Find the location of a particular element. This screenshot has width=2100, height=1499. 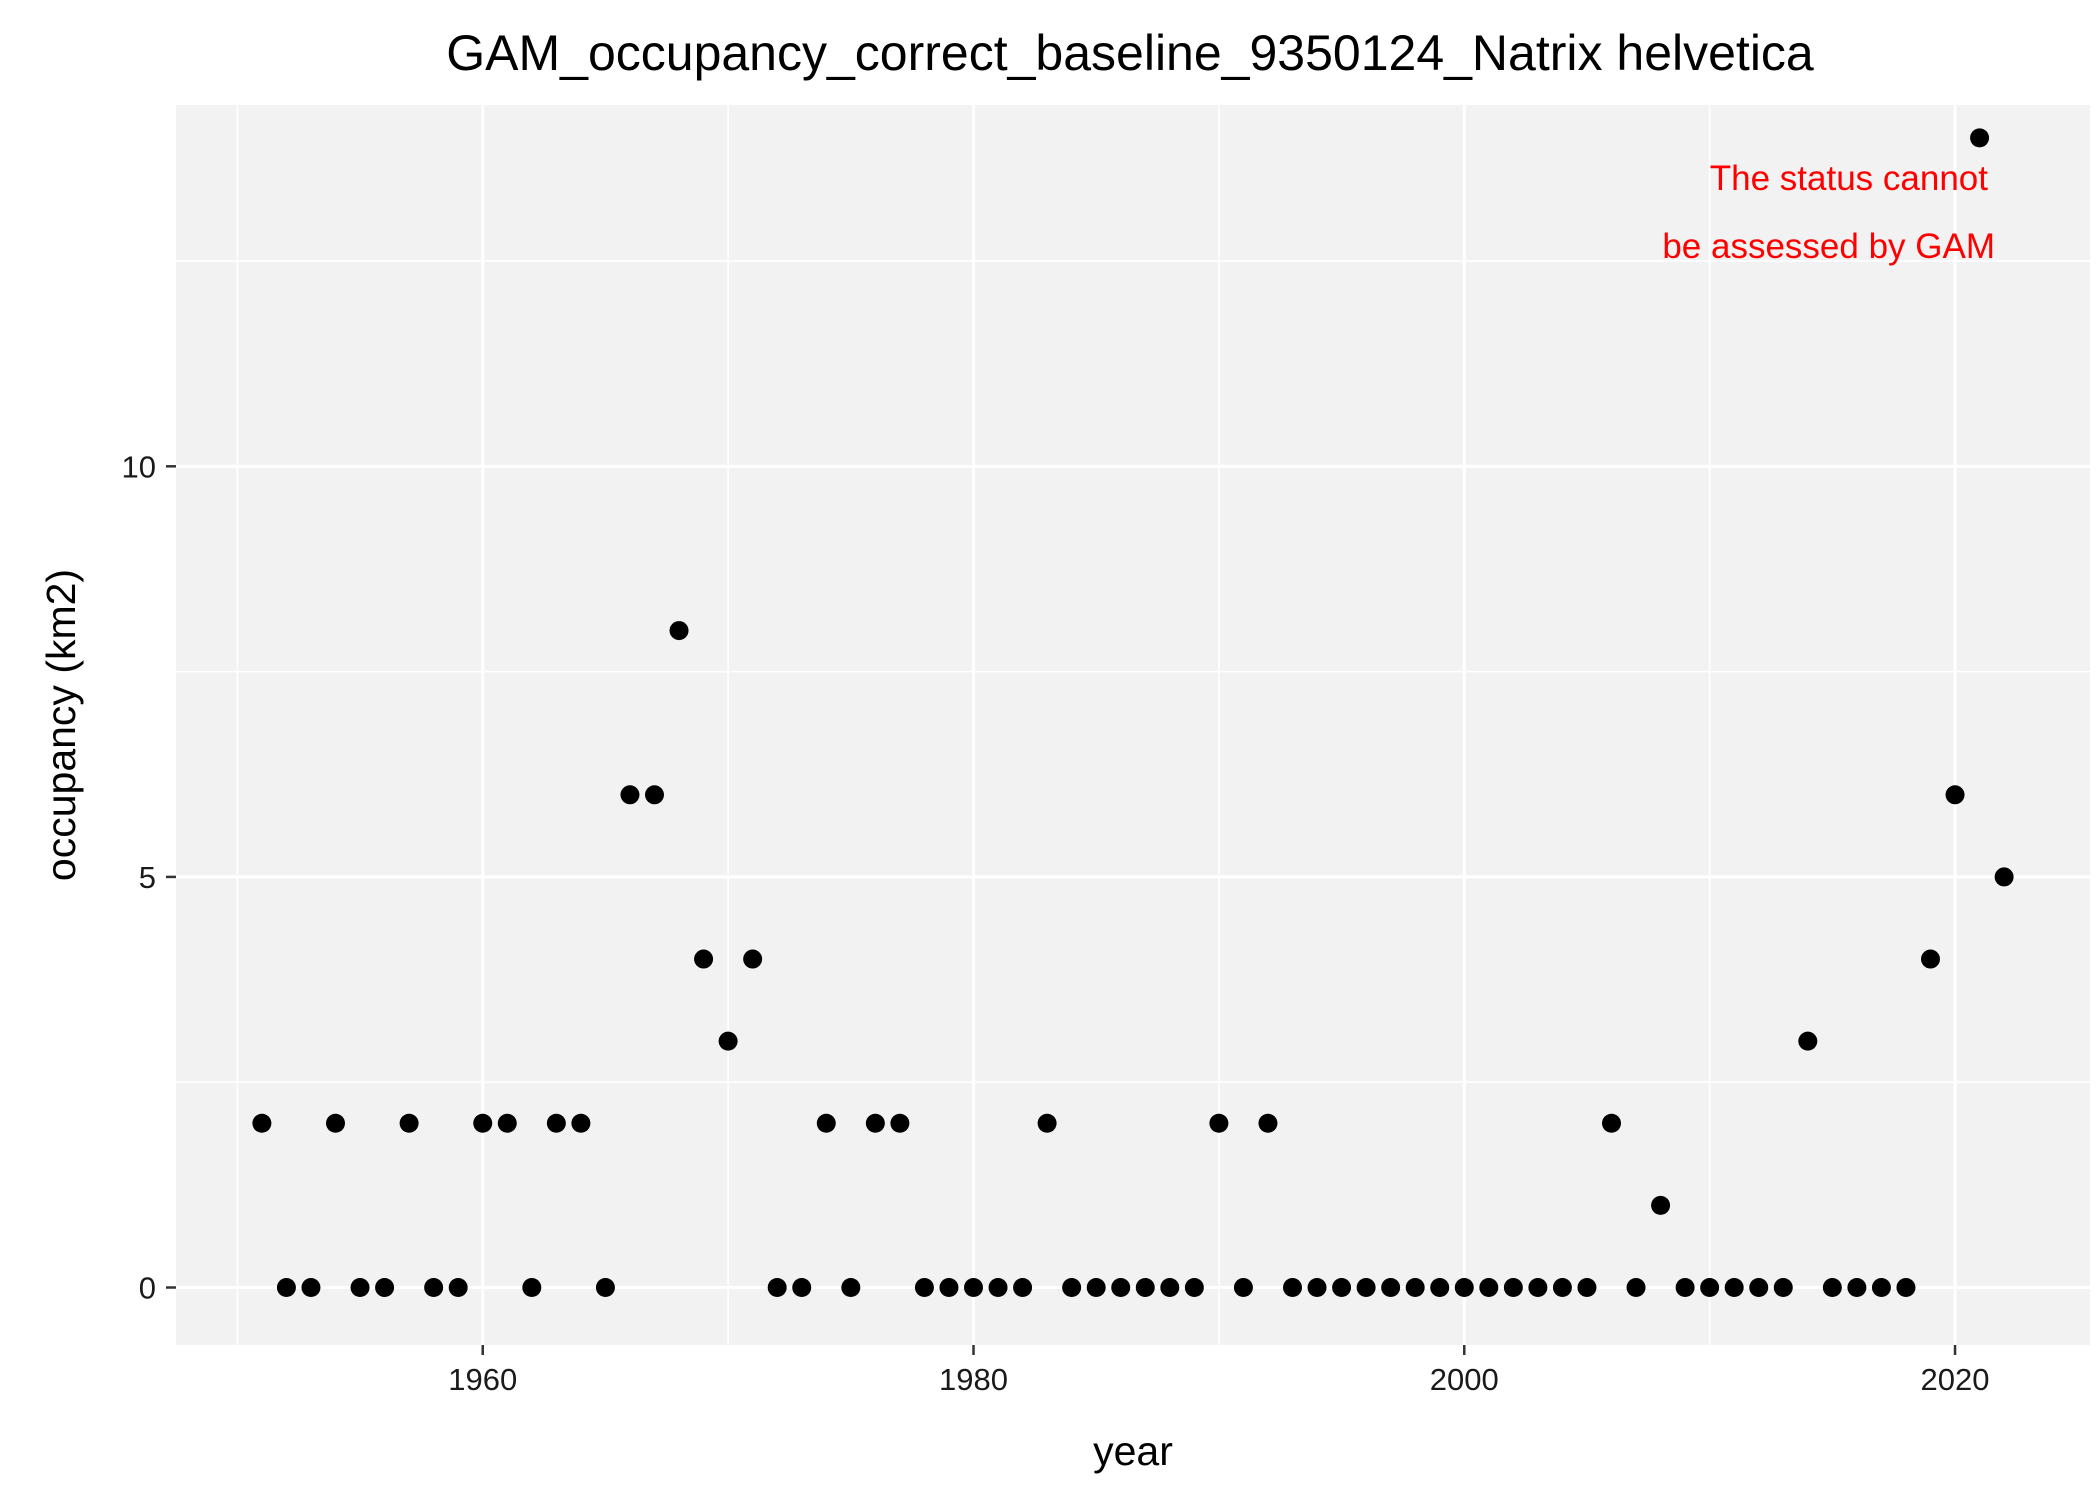

y-tick-label: 0 is located at coordinates (147, 1288).